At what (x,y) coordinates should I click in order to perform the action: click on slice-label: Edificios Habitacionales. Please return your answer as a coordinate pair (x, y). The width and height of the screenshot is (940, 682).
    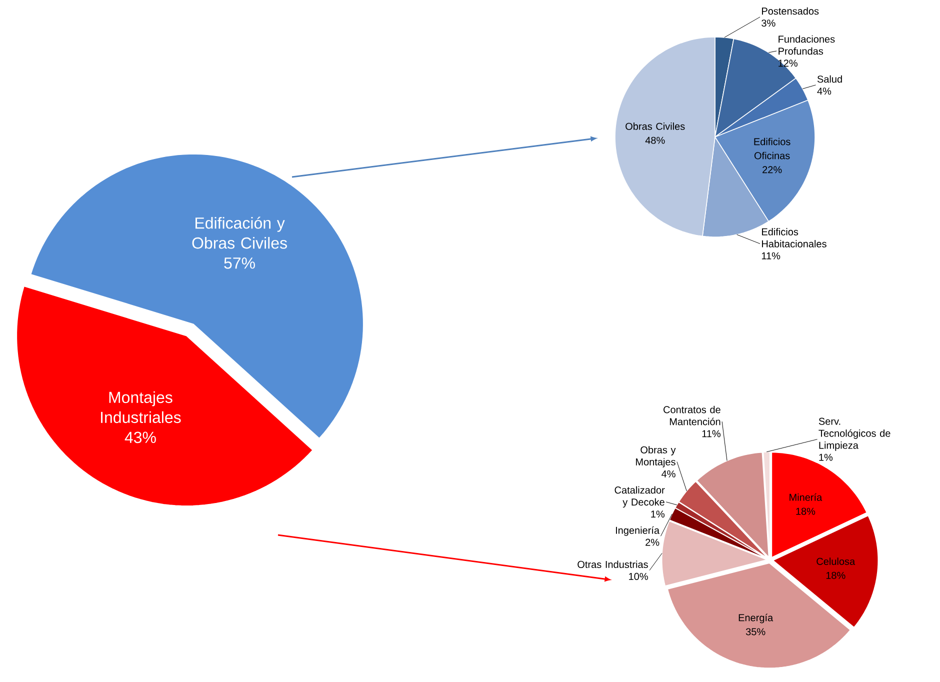
    Looking at the image, I should click on (794, 238).